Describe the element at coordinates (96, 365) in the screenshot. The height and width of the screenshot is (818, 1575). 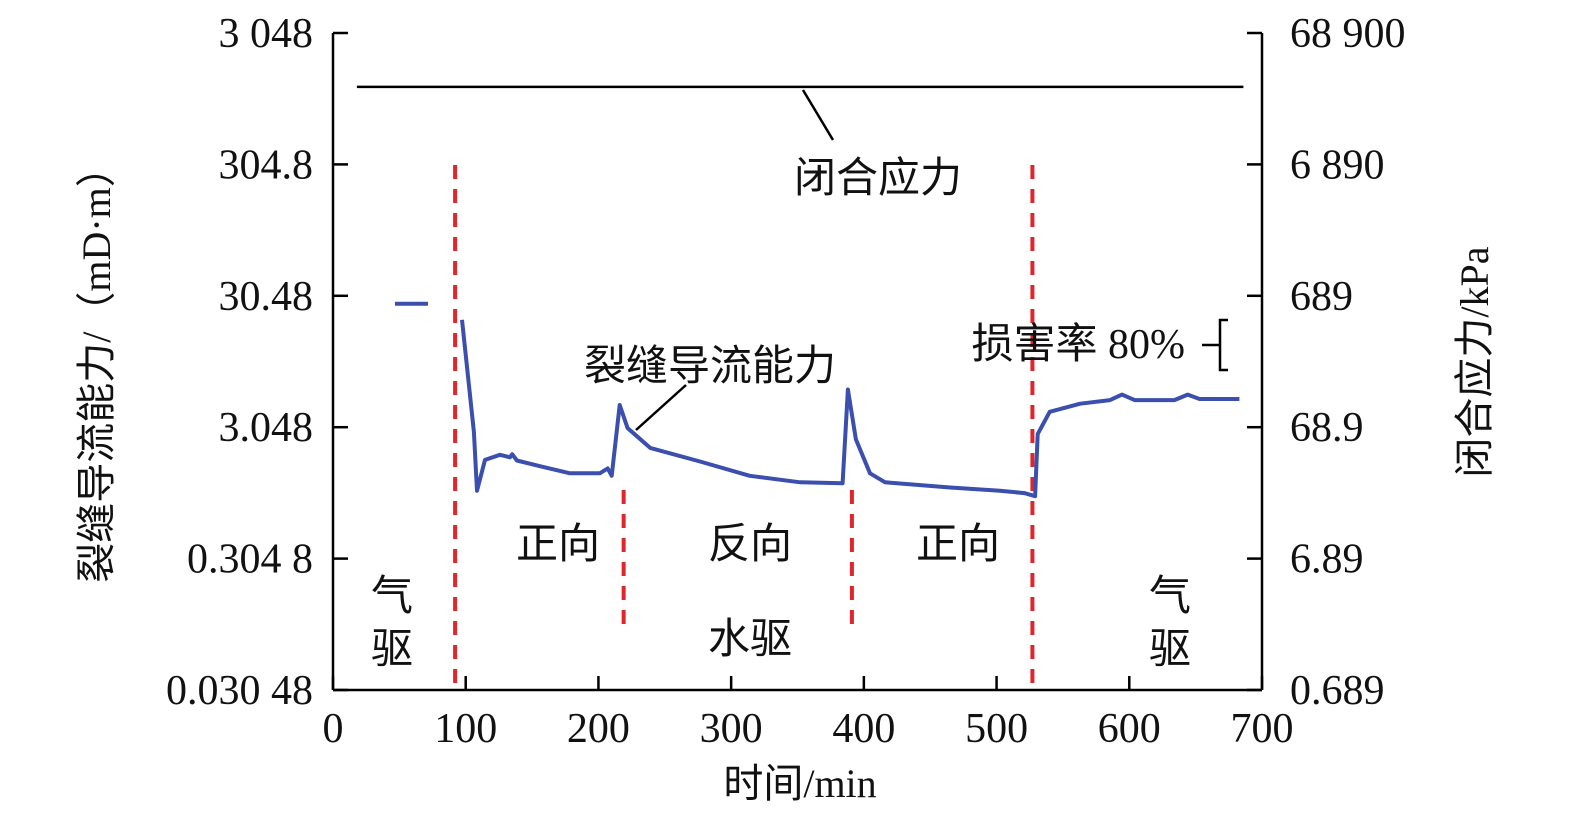
I see `y-left-axis-label: 裂缝导流能力/（mD·m）` at that location.